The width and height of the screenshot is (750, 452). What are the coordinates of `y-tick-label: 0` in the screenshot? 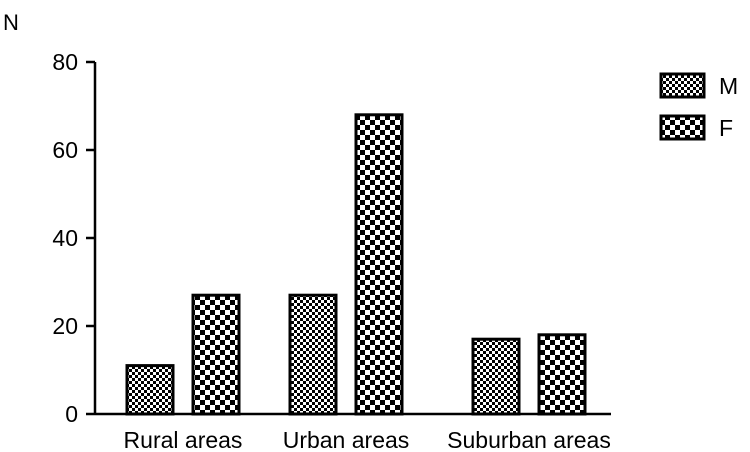 It's located at (71, 414).